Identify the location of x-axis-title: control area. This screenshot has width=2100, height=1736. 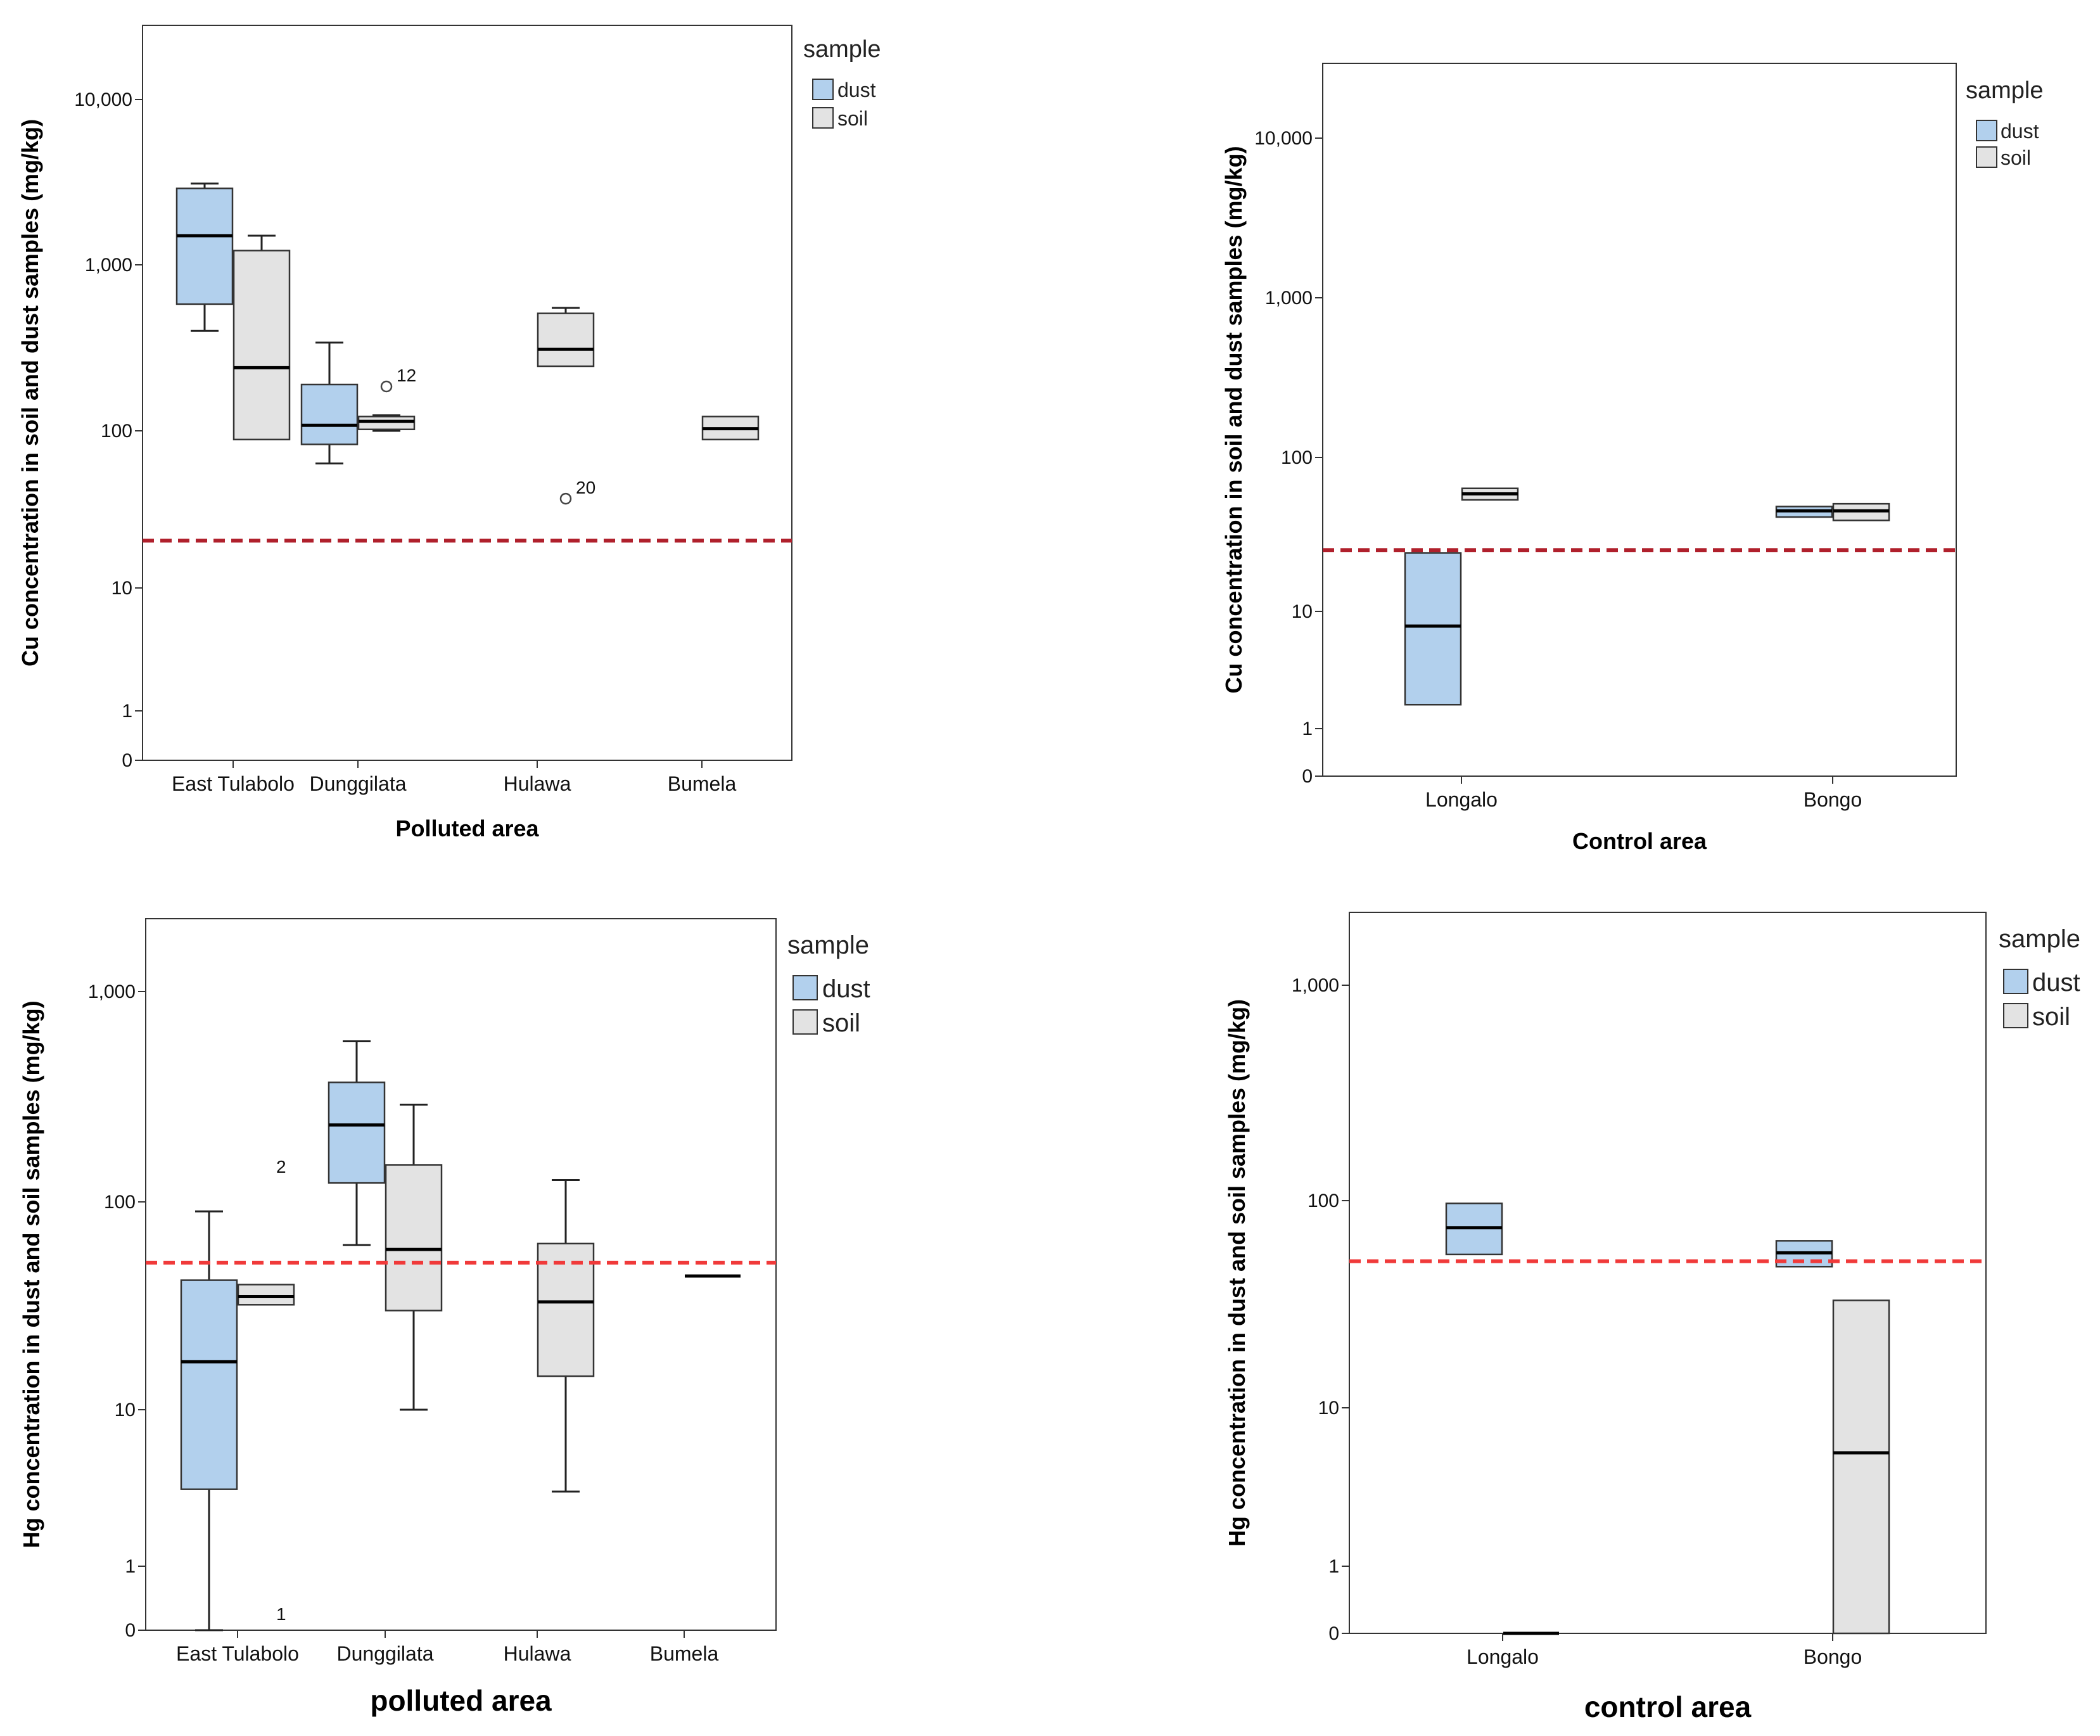
(1668, 1706).